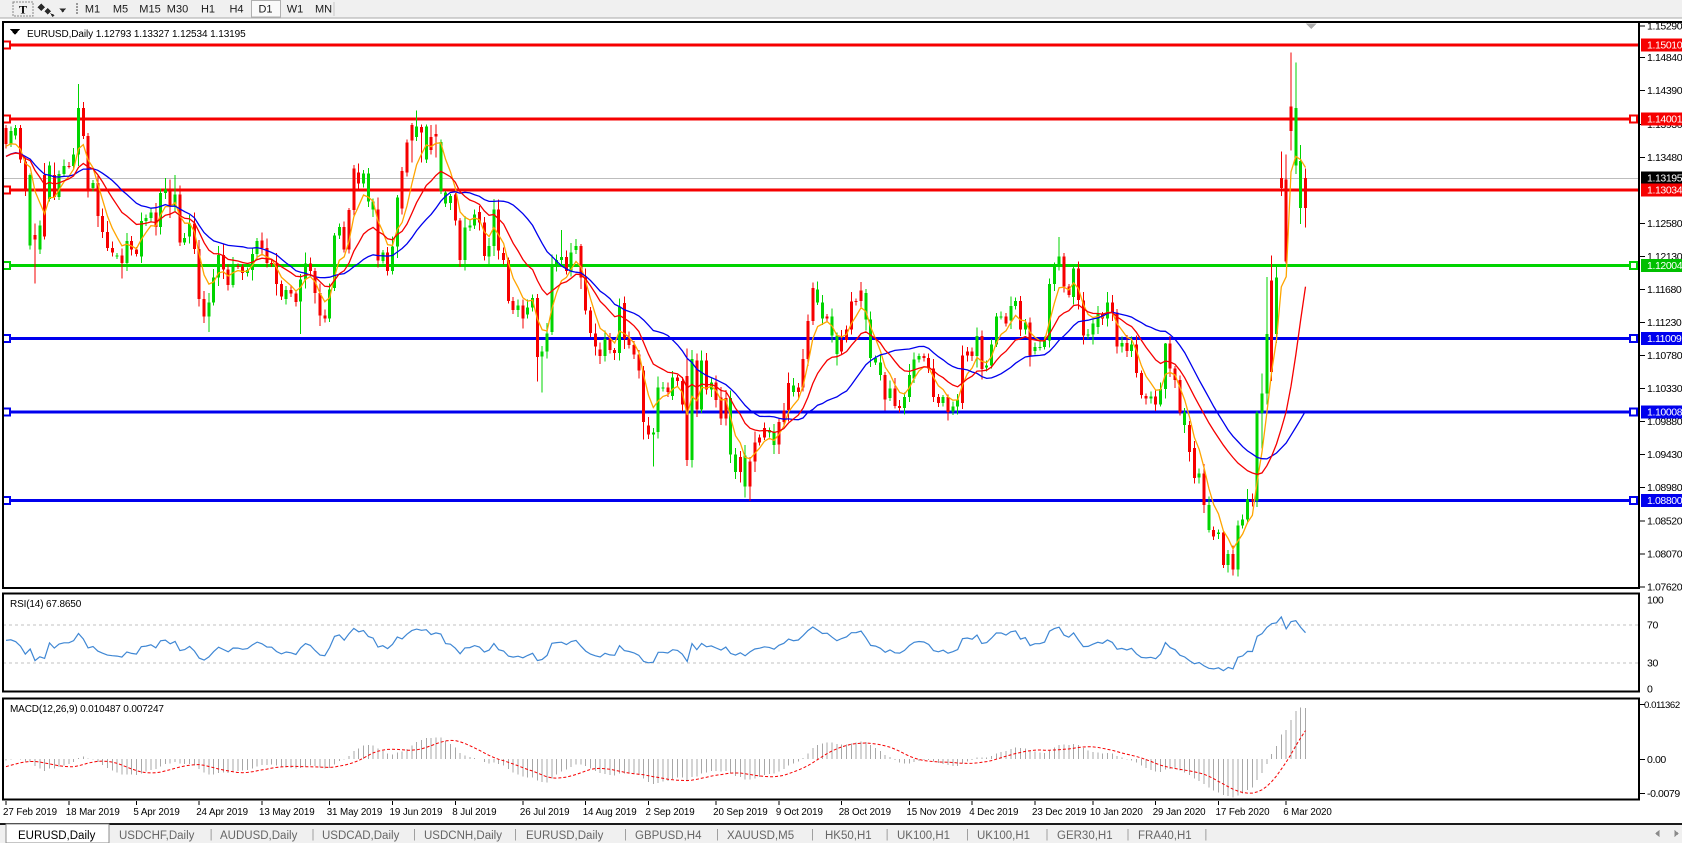 Image resolution: width=1682 pixels, height=843 pixels. What do you see at coordinates (1243, 812) in the screenshot?
I see `svg-text: 17 Feb 2020` at bounding box center [1243, 812].